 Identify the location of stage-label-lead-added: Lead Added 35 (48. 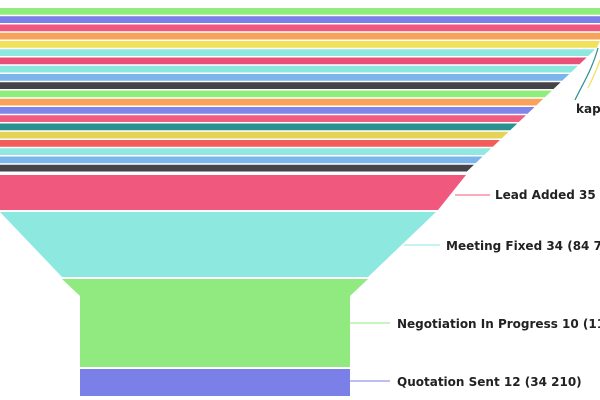
(547, 195).